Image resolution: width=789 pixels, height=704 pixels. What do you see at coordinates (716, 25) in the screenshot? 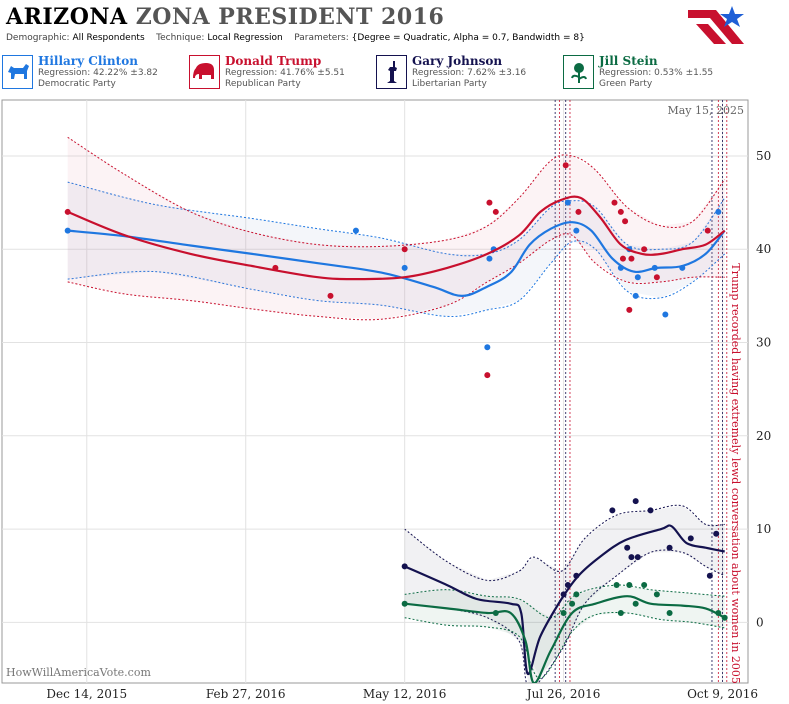
I see `site-logo-icon` at bounding box center [716, 25].